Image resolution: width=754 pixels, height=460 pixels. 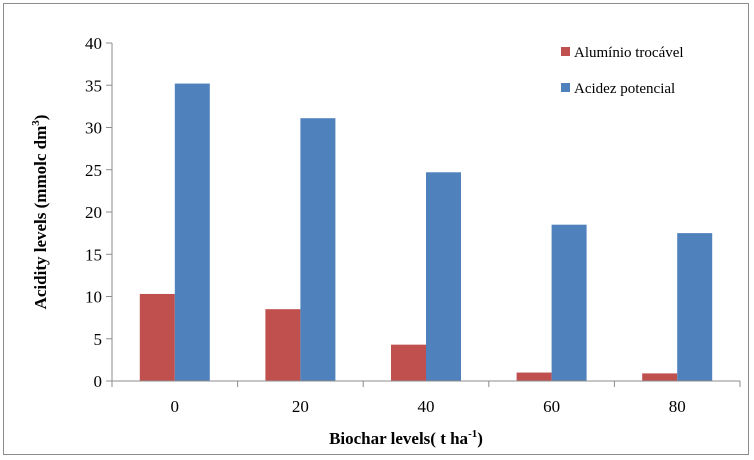 What do you see at coordinates (98, 339) in the screenshot?
I see `y-tick-label: 5` at bounding box center [98, 339].